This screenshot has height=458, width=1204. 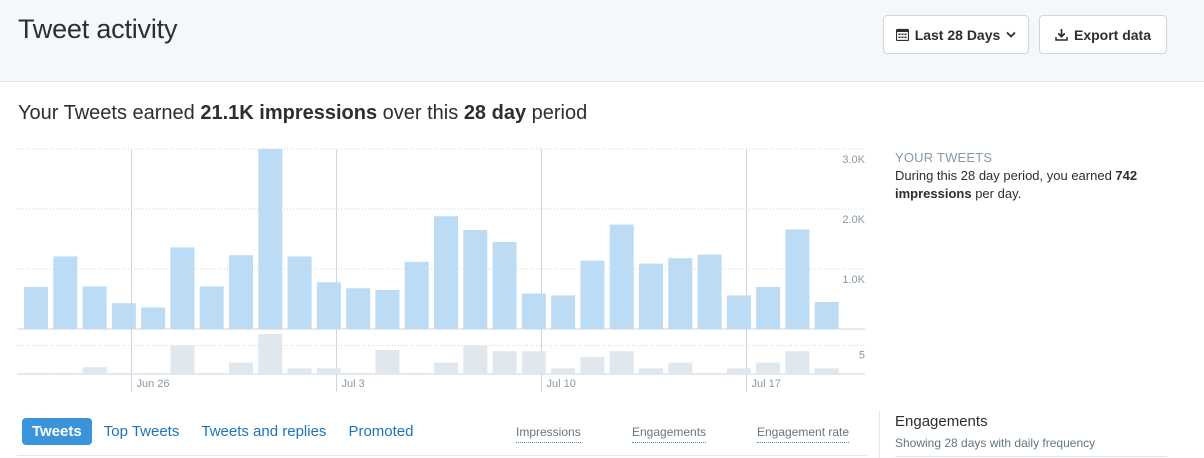 What do you see at coordinates (669, 434) in the screenshot?
I see `column-engagements: Engagements` at bounding box center [669, 434].